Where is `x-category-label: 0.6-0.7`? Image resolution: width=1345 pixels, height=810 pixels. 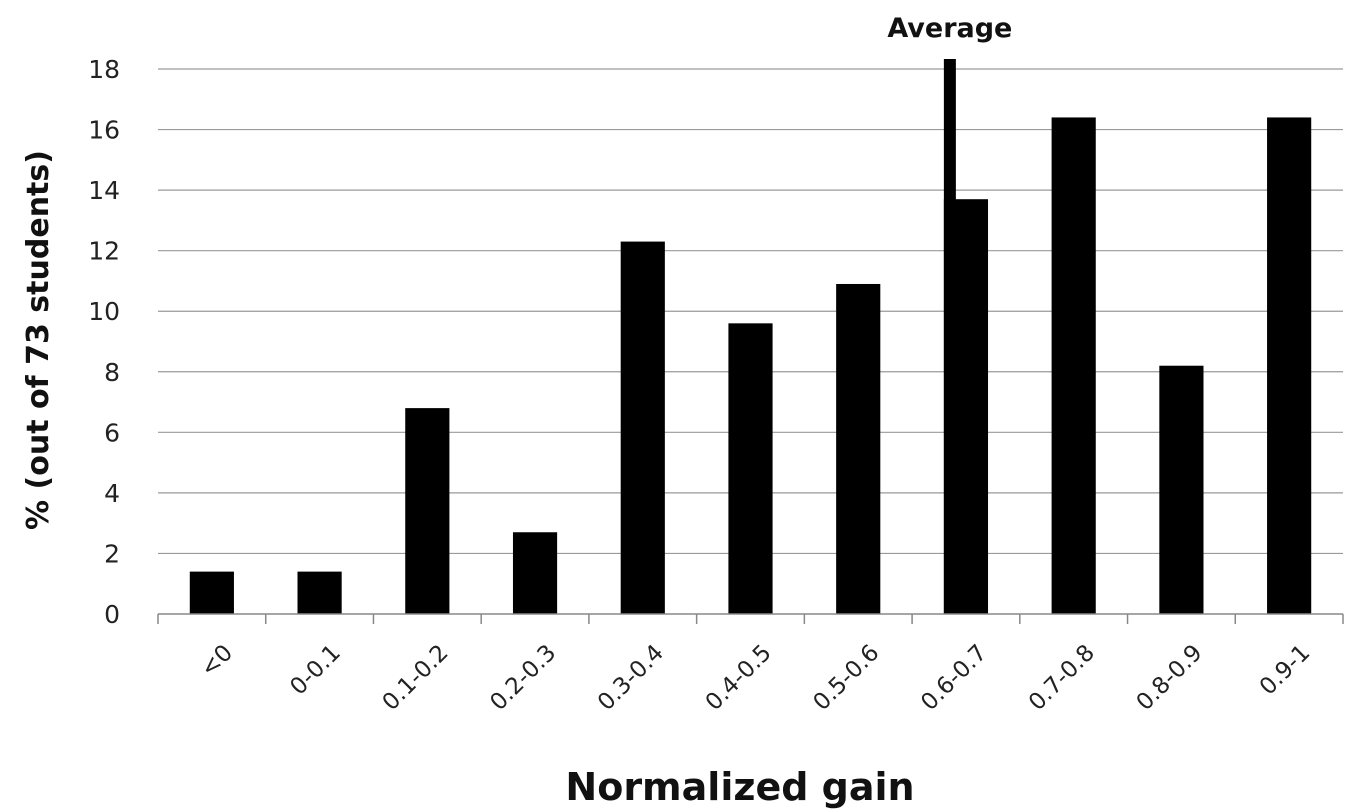 x-category-label: 0.6-0.7 is located at coordinates (954, 678).